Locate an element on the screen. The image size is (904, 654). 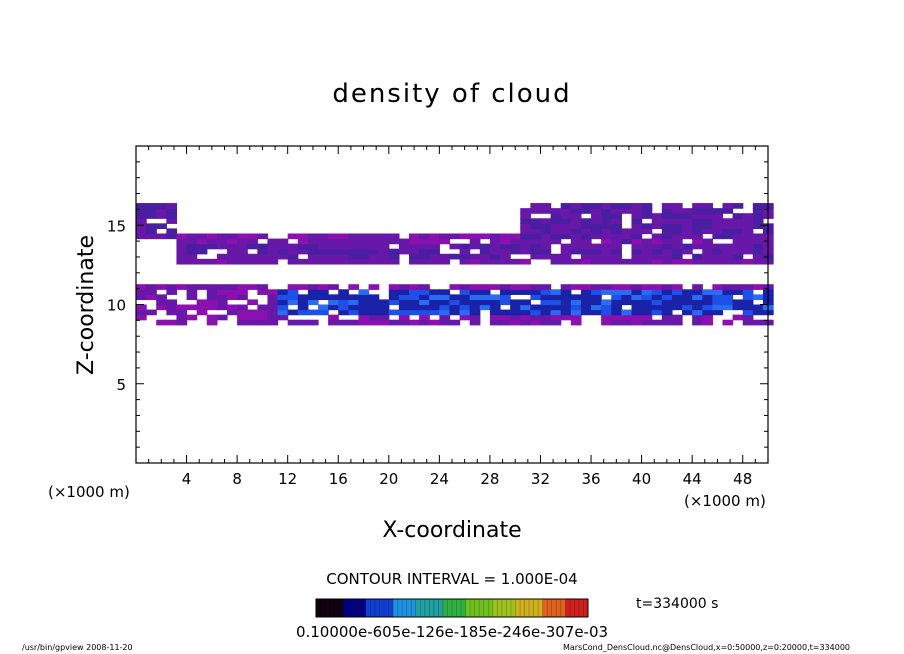
x-tick-labels: 4 8 12 16 20 24 28 32 36 40 44 48 is located at coordinates (467, 479).